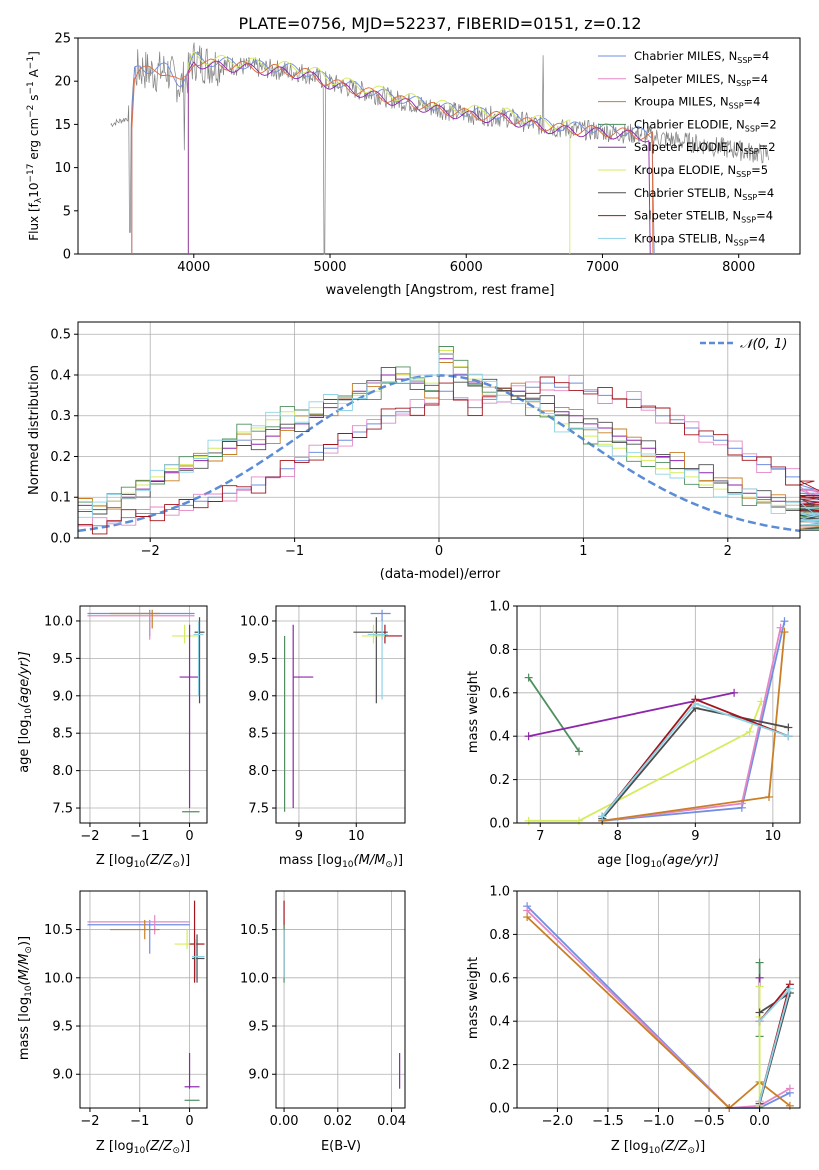 This screenshot has height=1170, width=819. I want to click on y-tick-label: 20, so click(62, 82).